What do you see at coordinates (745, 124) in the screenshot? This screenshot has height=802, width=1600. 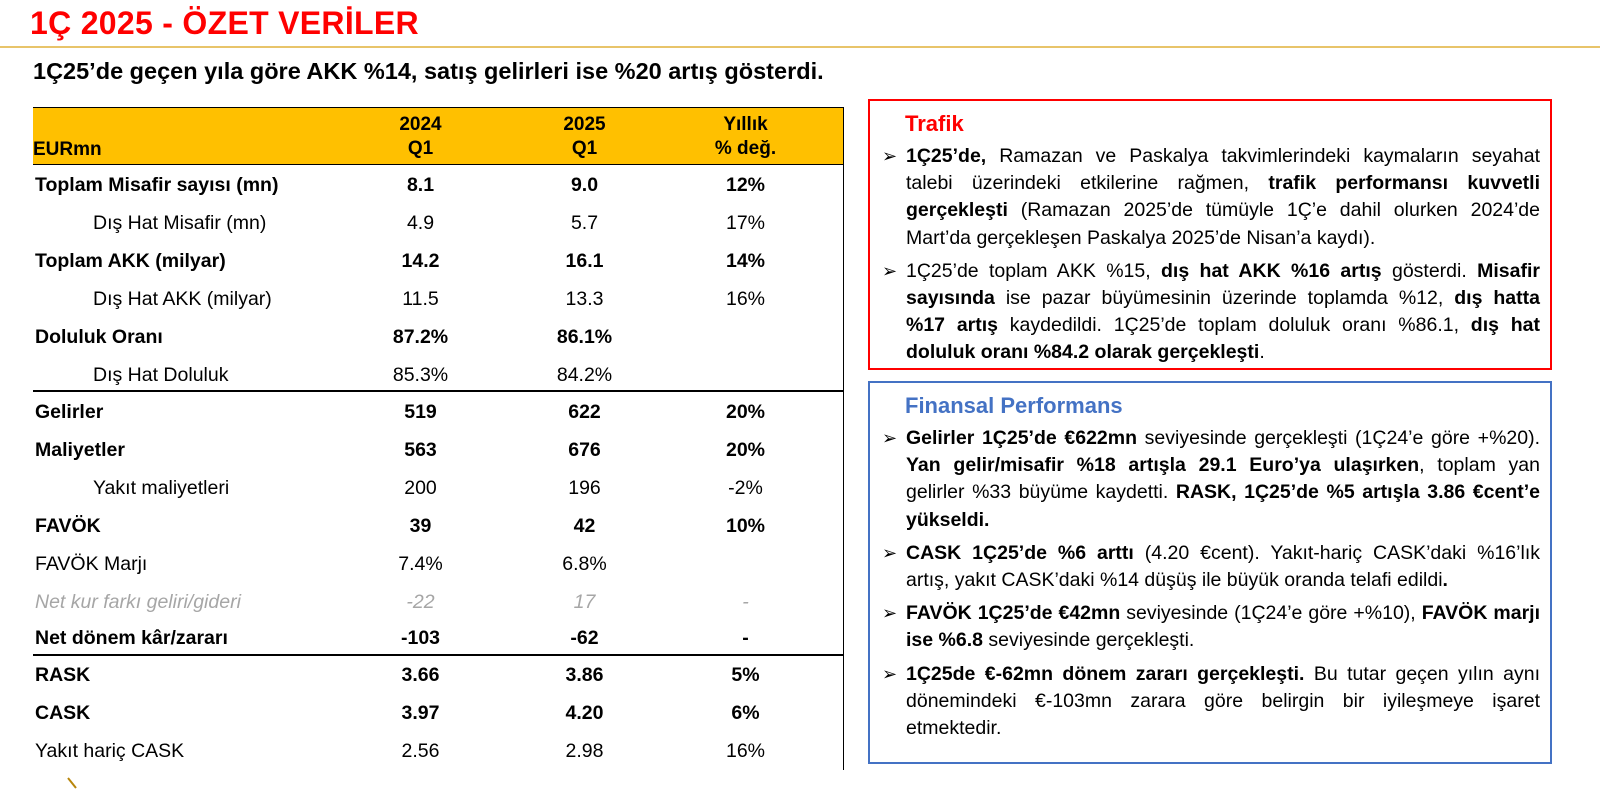 I see `col-change-line1: Yıllık` at bounding box center [745, 124].